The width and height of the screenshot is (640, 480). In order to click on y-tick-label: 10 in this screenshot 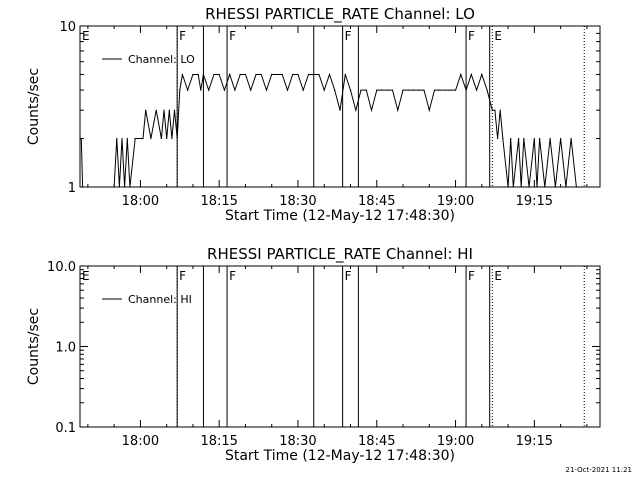, I will do `click(67, 27)`.